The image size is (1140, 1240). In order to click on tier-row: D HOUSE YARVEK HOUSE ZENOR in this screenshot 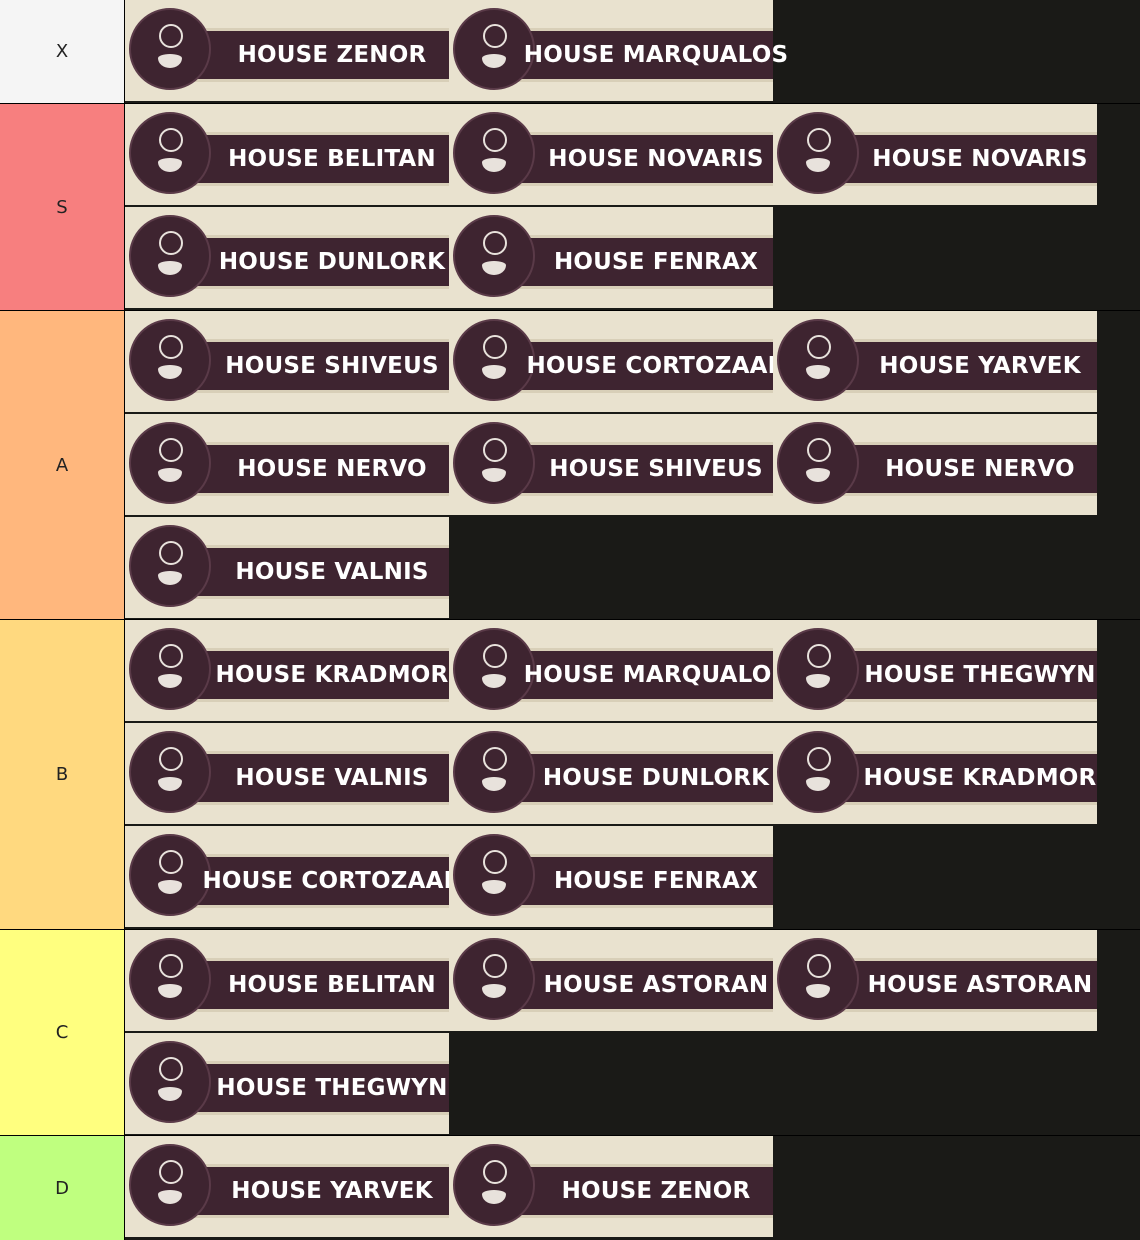, I will do `click(570, 1188)`.